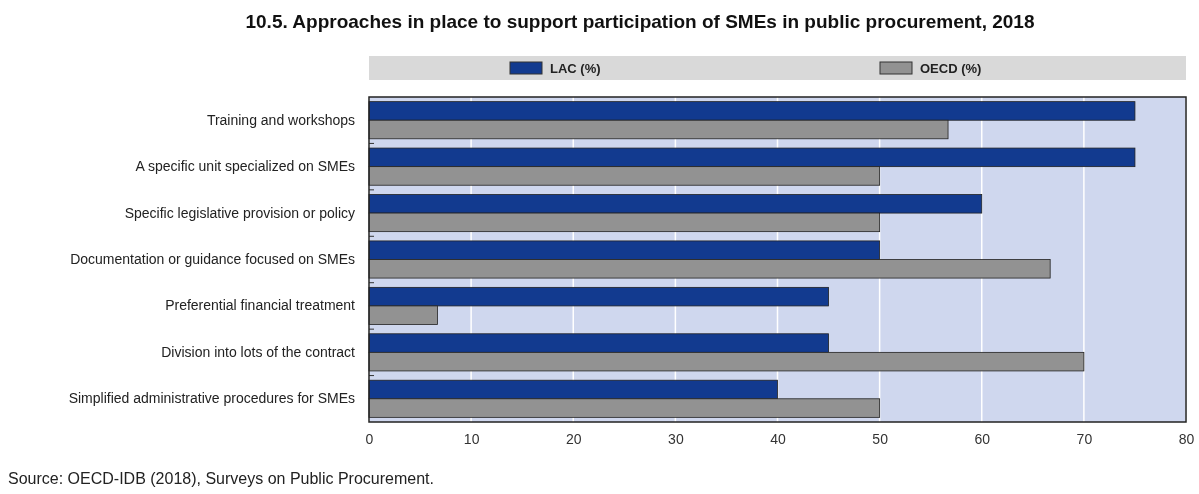  Describe the element at coordinates (778, 438) in the screenshot. I see `x-tick-label: 40` at that location.